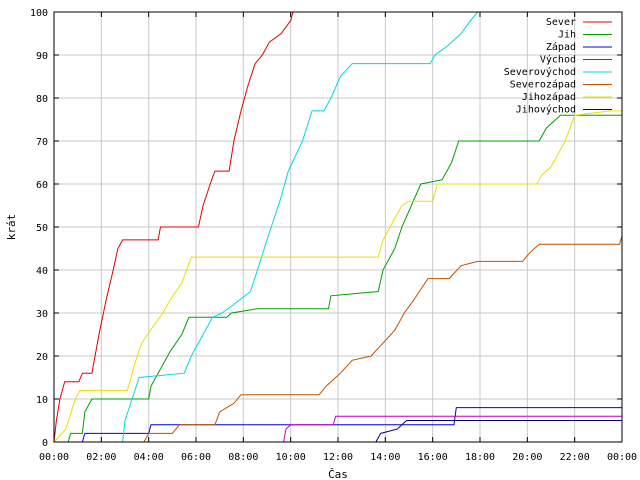  What do you see at coordinates (42, 185) in the screenshot?
I see `y-tick-label: 60` at bounding box center [42, 185].